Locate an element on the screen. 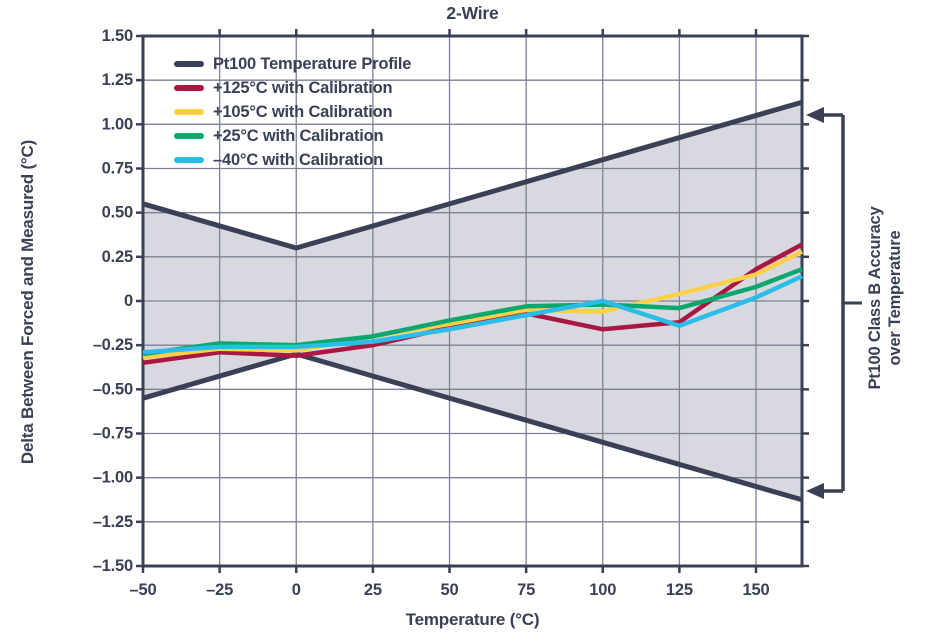 The image size is (933, 641). annotation-line-1: Pt100 Class B Accuracy is located at coordinates (875, 298).